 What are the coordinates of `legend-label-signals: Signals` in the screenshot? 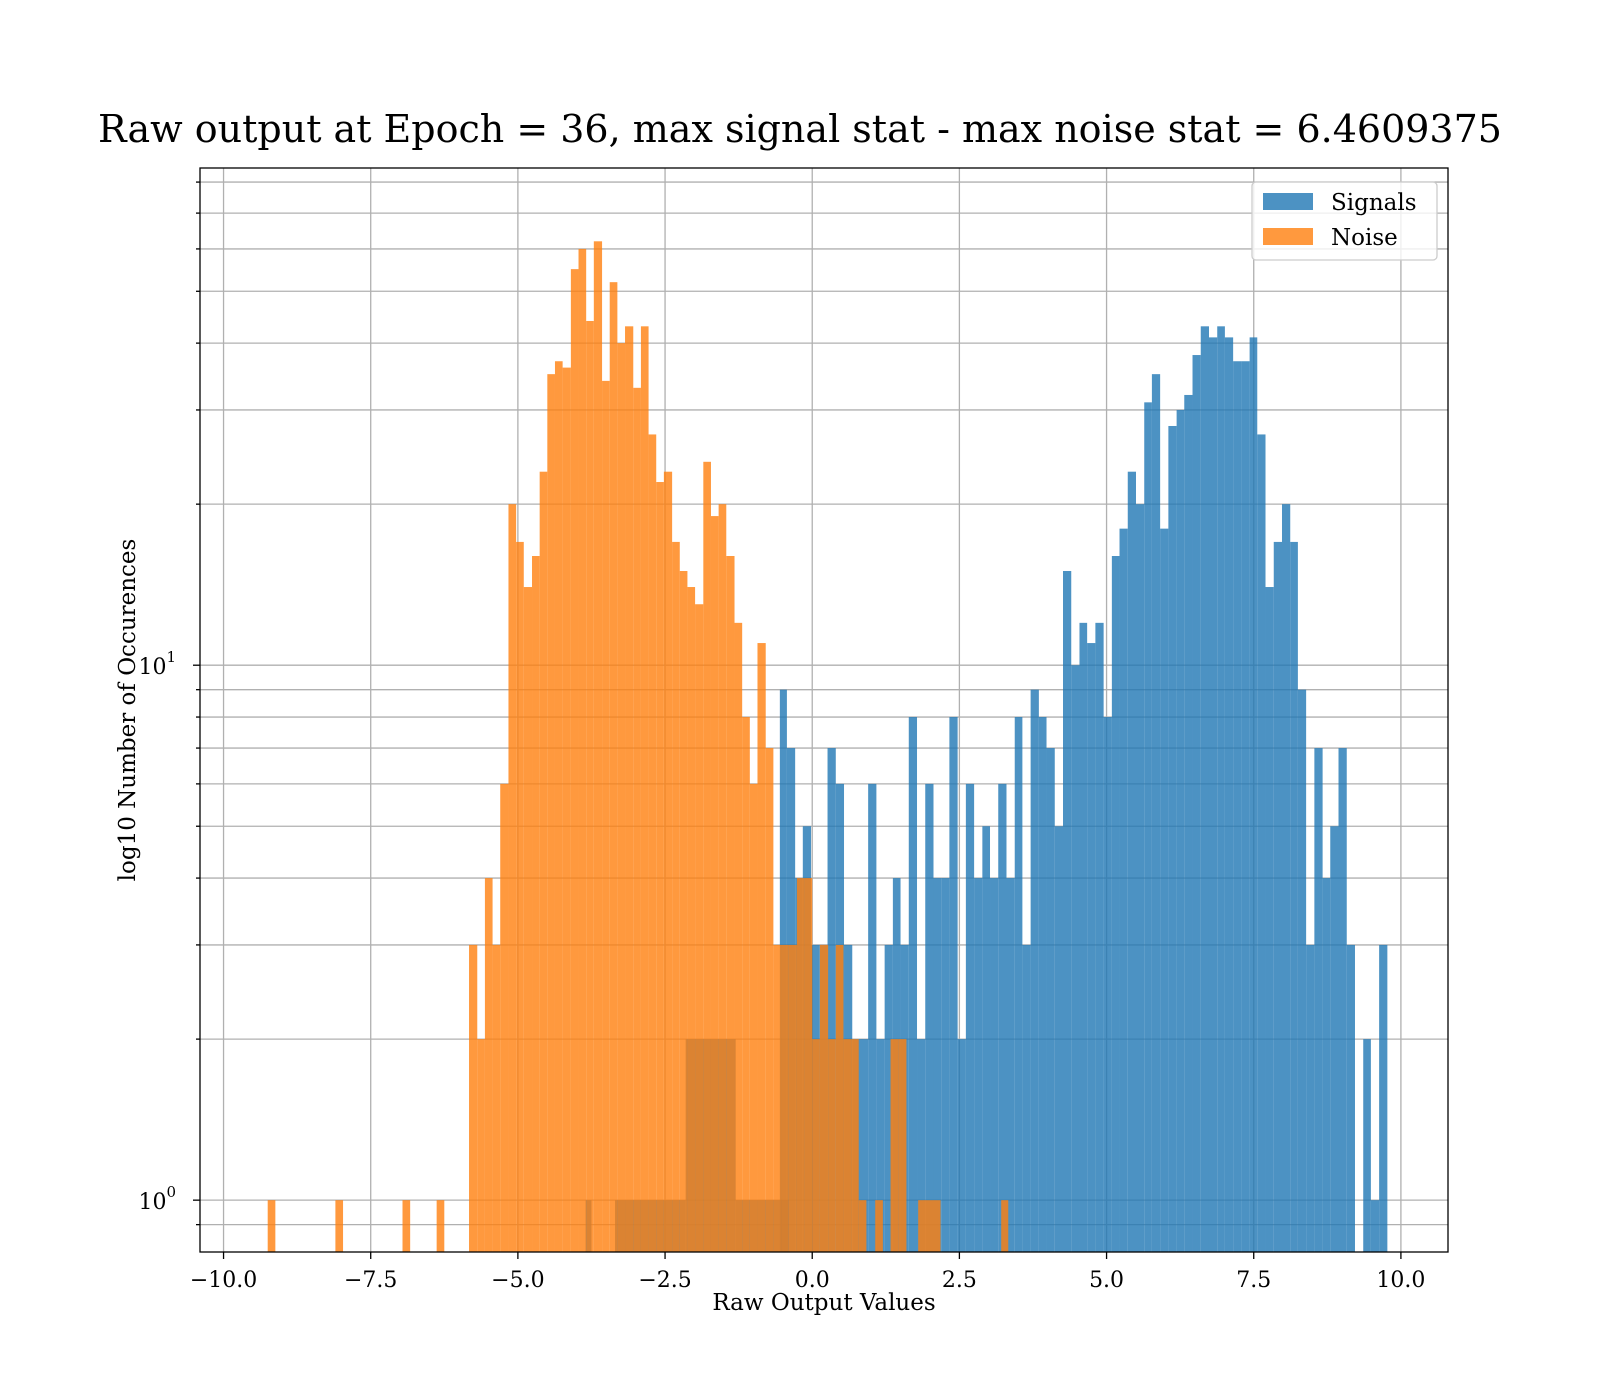 It's located at (1374, 203).